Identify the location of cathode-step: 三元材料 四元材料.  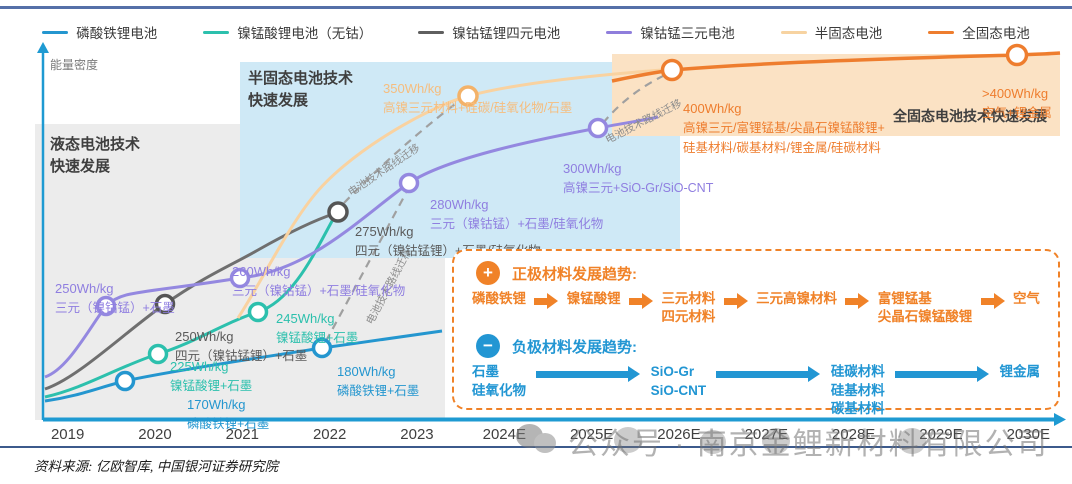
(688, 308).